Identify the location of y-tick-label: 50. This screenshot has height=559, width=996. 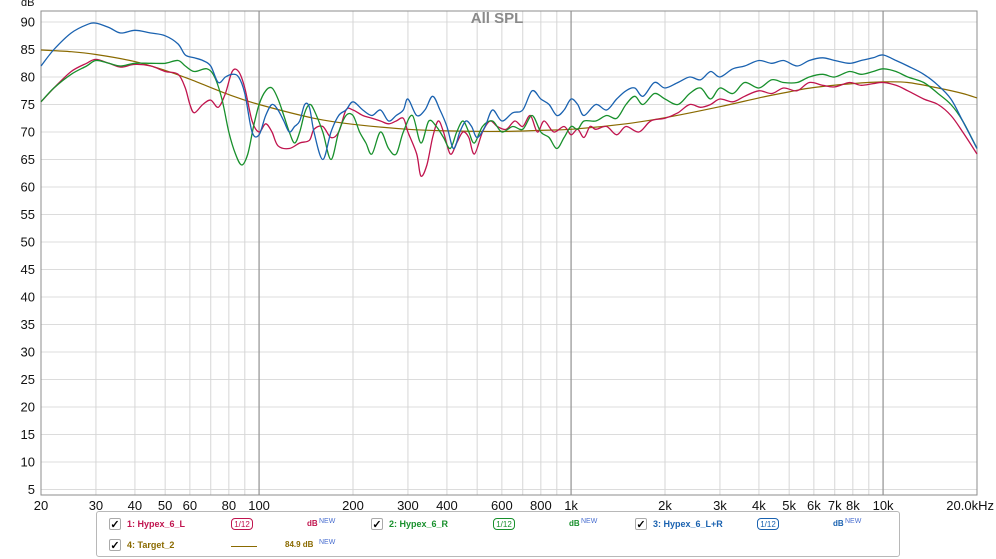
(28, 242).